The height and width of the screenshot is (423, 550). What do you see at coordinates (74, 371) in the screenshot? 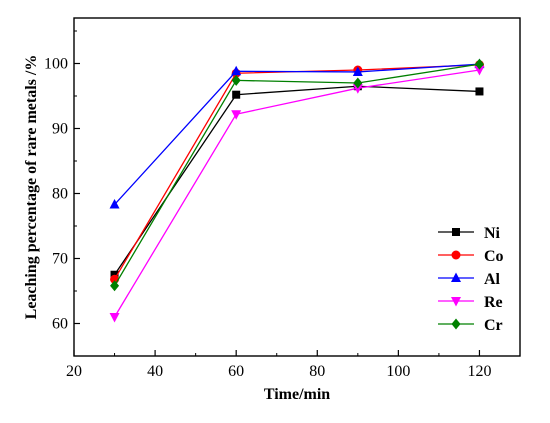
I see `x-tick-label: 20` at bounding box center [74, 371].